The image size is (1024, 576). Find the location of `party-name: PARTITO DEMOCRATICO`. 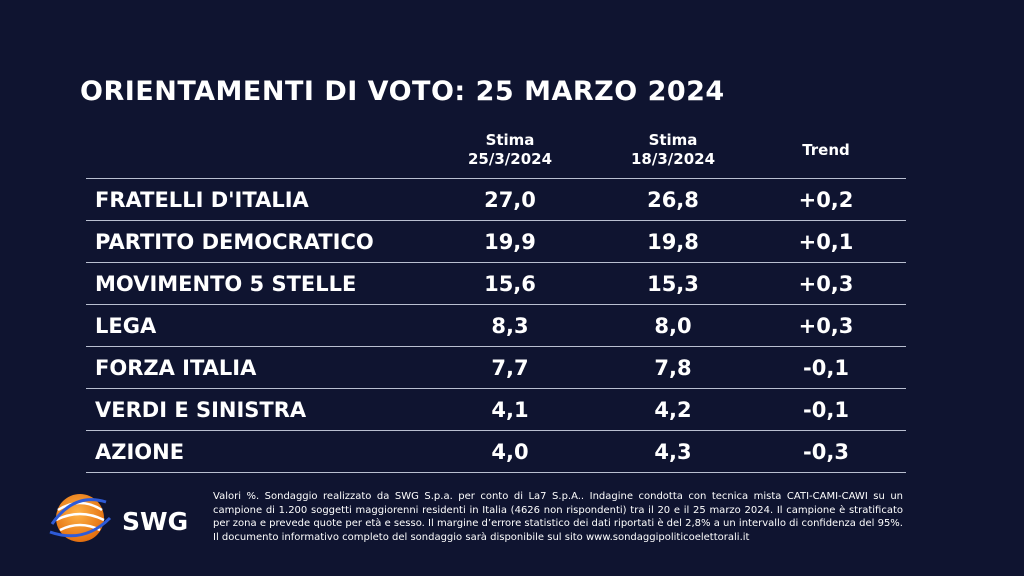

party-name: PARTITO DEMOCRATICO is located at coordinates (234, 242).